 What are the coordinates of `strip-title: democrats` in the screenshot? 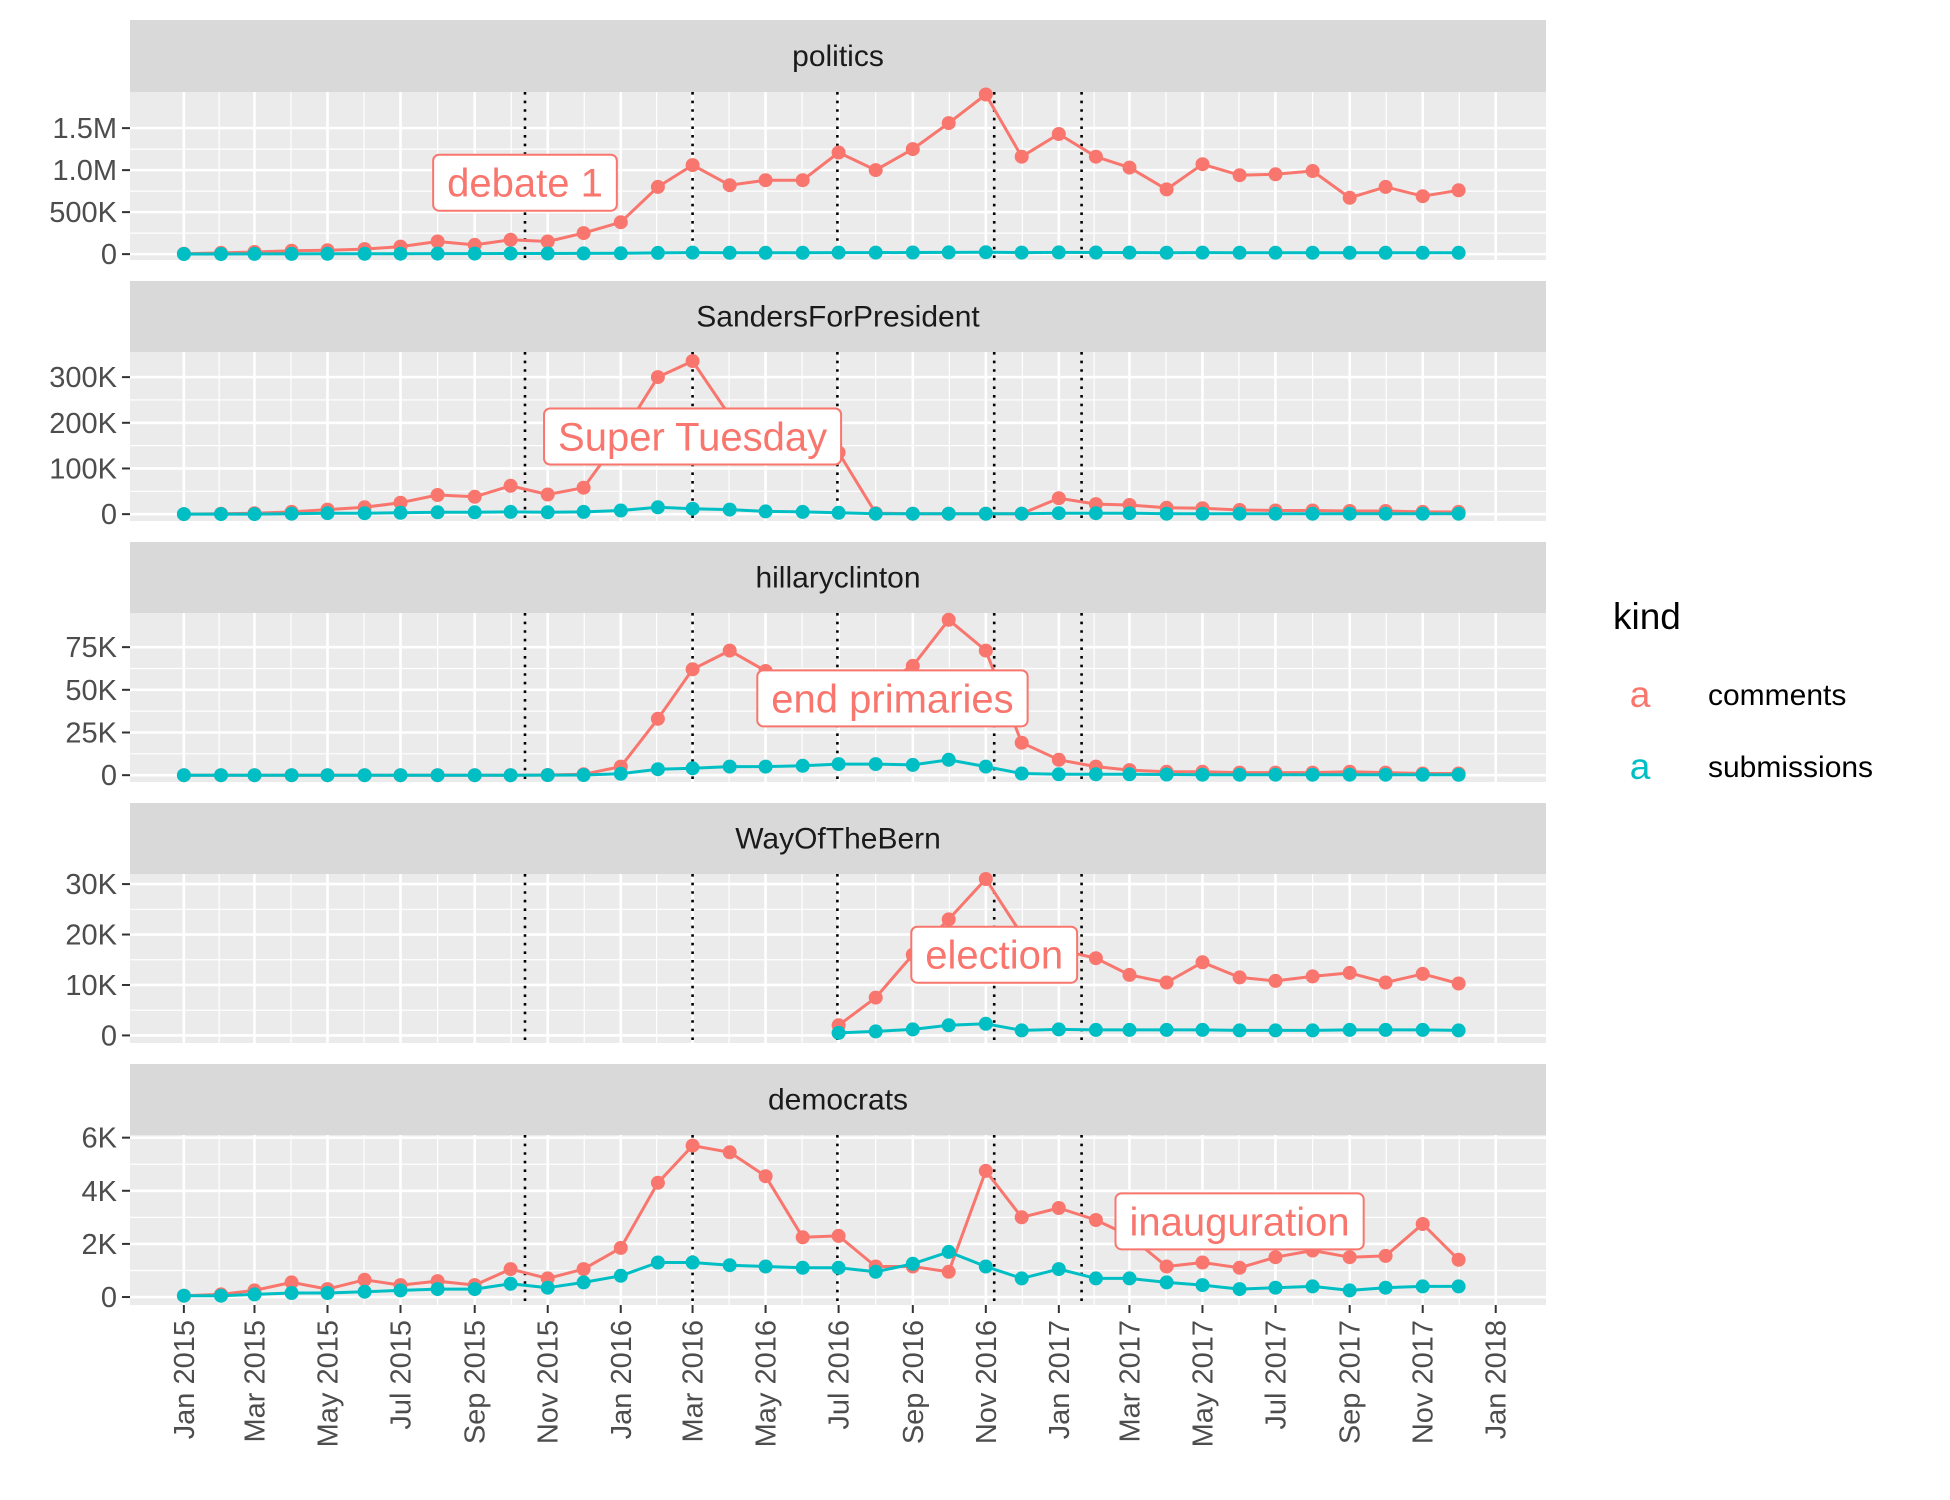 It's located at (838, 1100).